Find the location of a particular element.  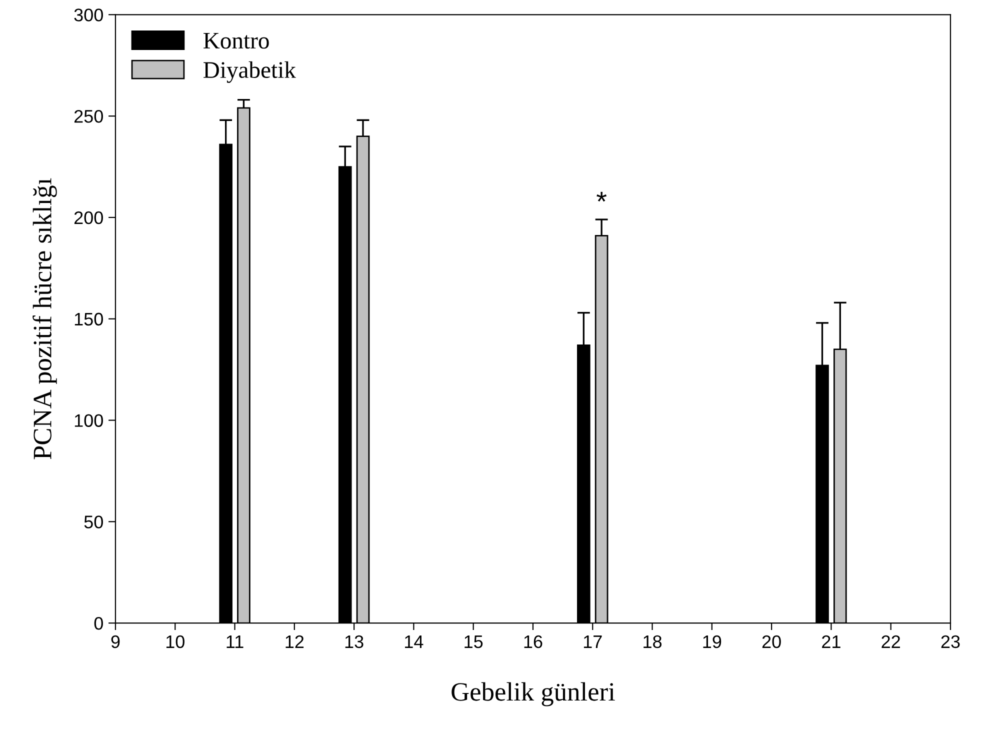

x-tick-label: 17 is located at coordinates (593, 642).